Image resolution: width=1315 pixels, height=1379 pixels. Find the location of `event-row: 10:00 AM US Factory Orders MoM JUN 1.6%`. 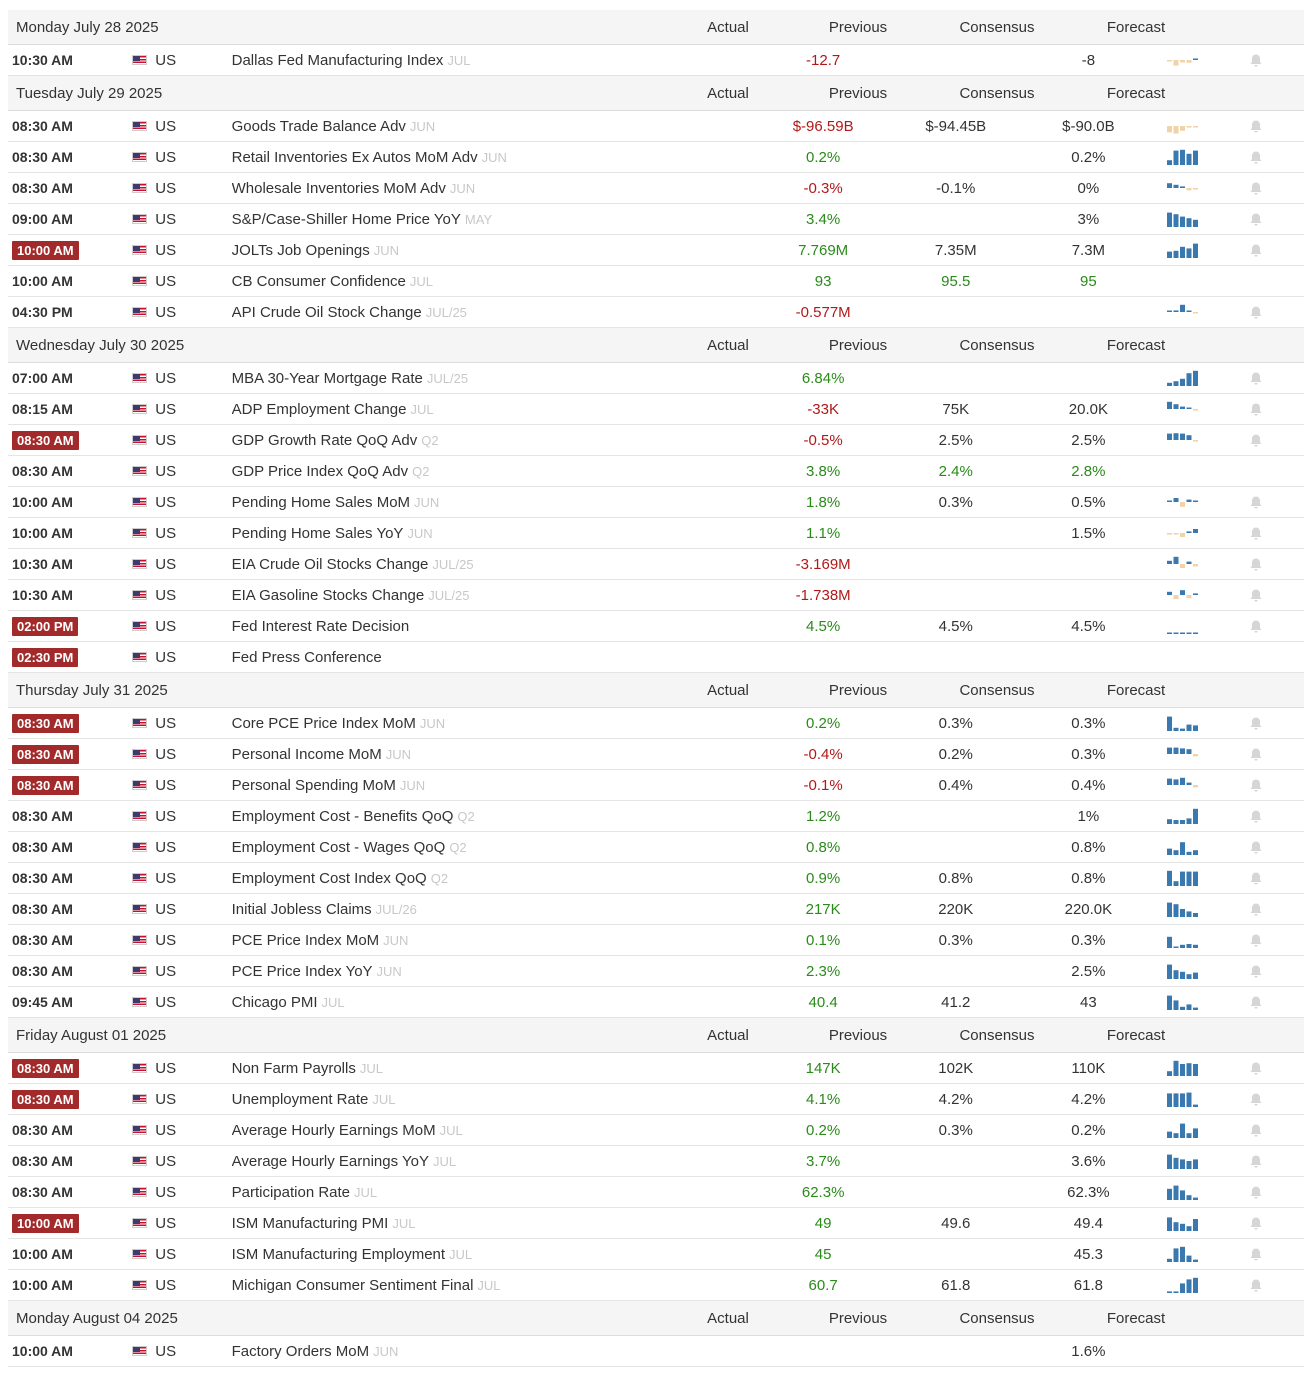

event-row: 10:00 AM US Factory Orders MoM JUN 1.6% is located at coordinates (656, 1351).